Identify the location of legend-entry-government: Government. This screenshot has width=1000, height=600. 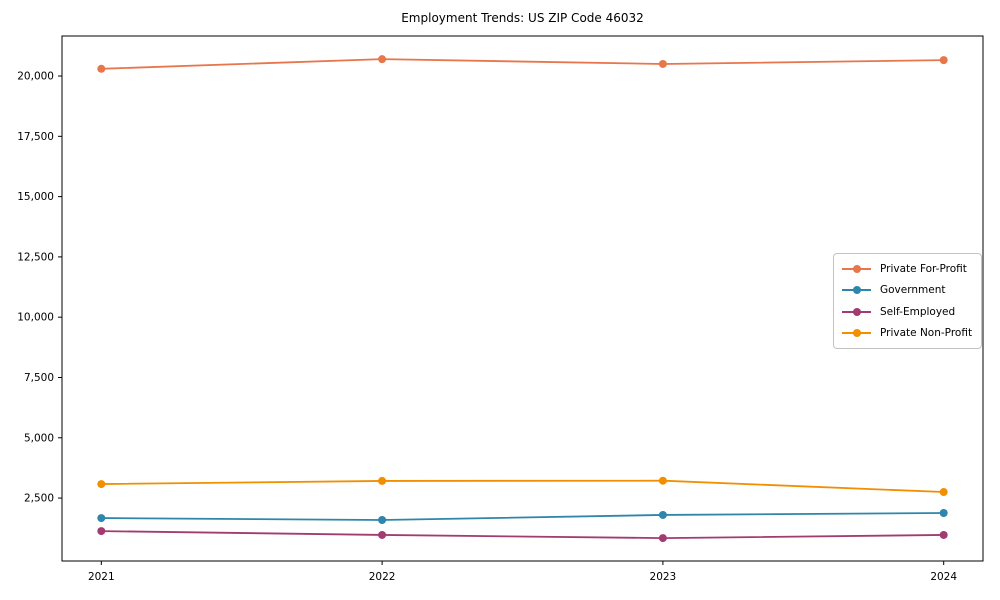
(907, 291).